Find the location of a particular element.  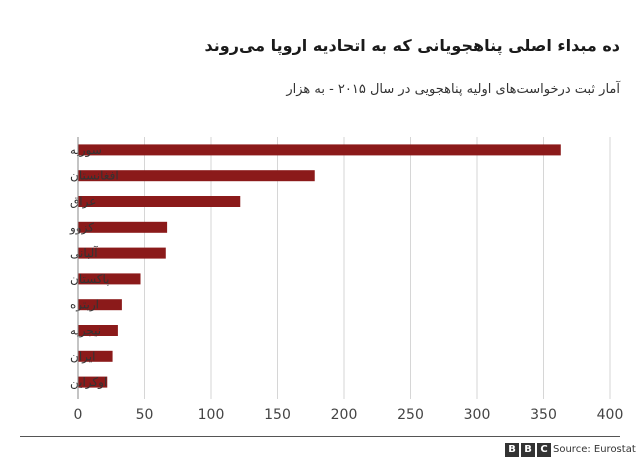

category-label: سوریه is located at coordinates (86, 150).